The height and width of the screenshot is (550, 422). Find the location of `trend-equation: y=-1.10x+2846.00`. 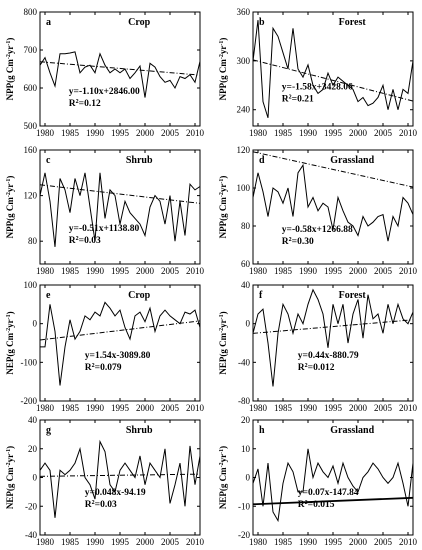

trend-equation: y=-1.10x+2846.00 is located at coordinates (104, 92).